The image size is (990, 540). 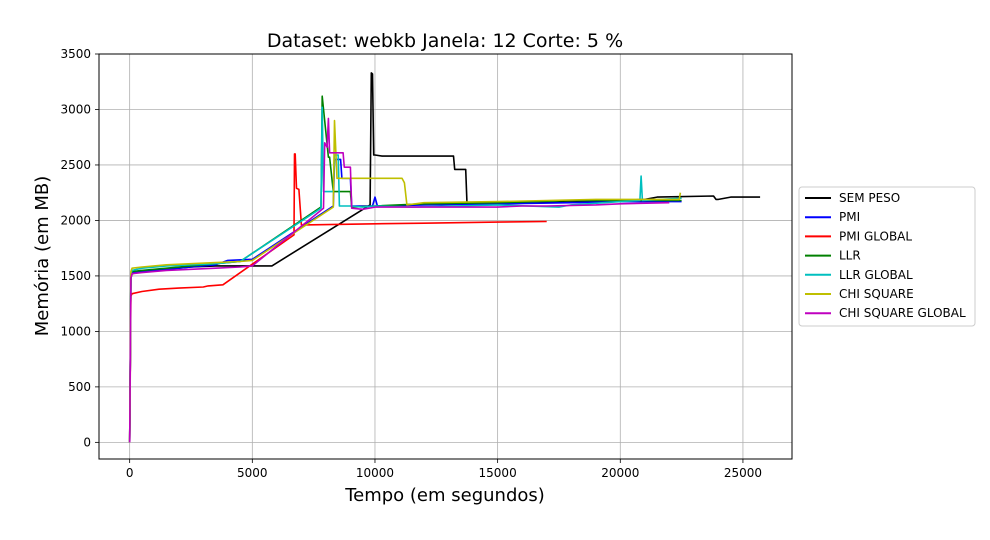 I want to click on legend-label: CHI SQUARE GLOBAL, so click(x=902, y=313).